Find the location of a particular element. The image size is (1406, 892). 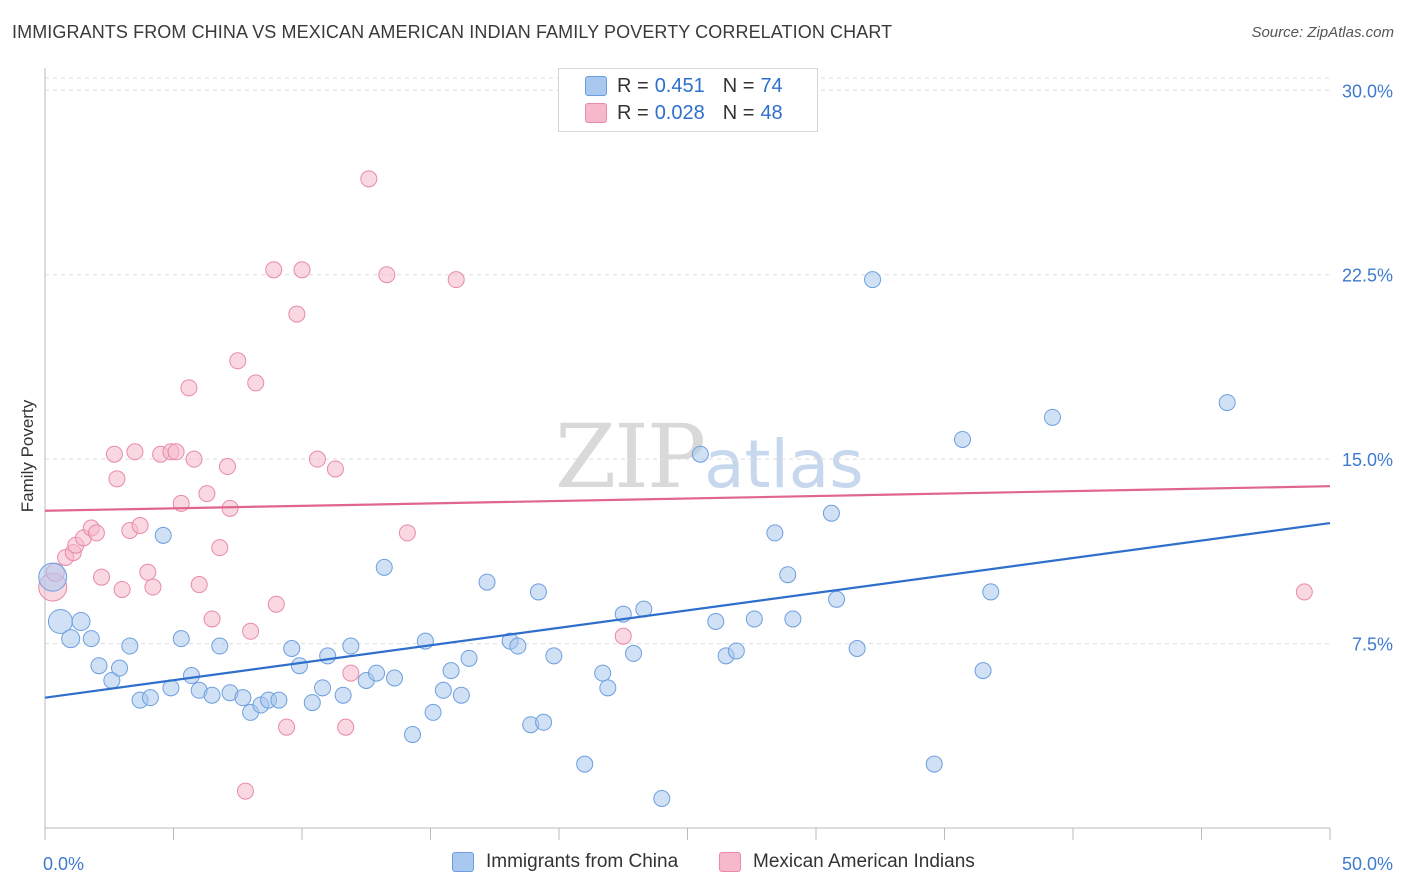

legend-n-value: 48 is located at coordinates (771, 112).